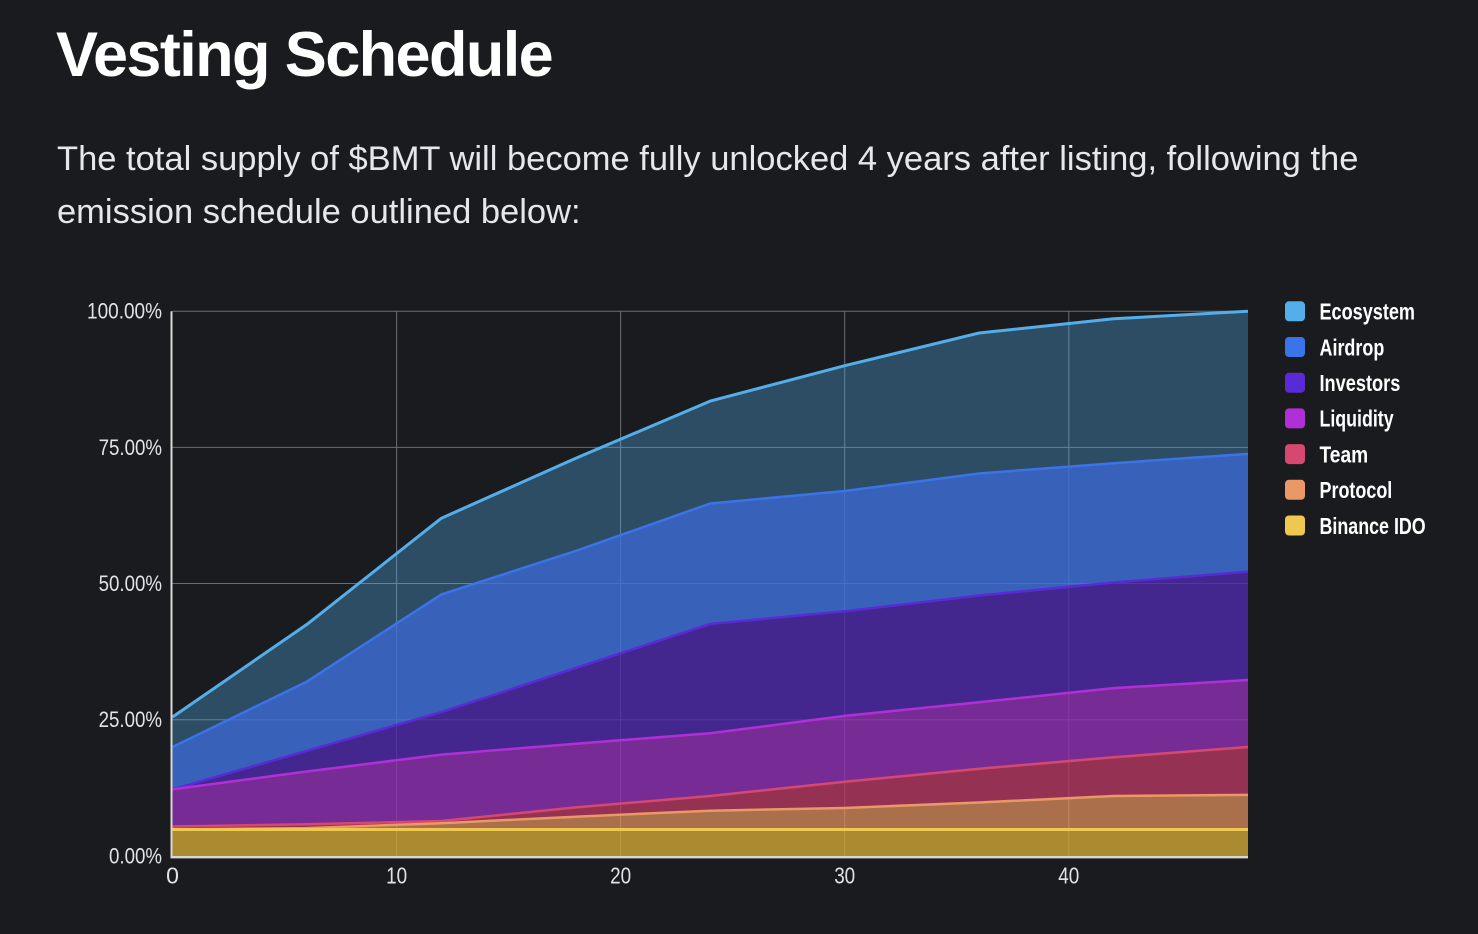  Describe the element at coordinates (1360, 383) in the screenshot. I see `svg-text: Investors` at that location.